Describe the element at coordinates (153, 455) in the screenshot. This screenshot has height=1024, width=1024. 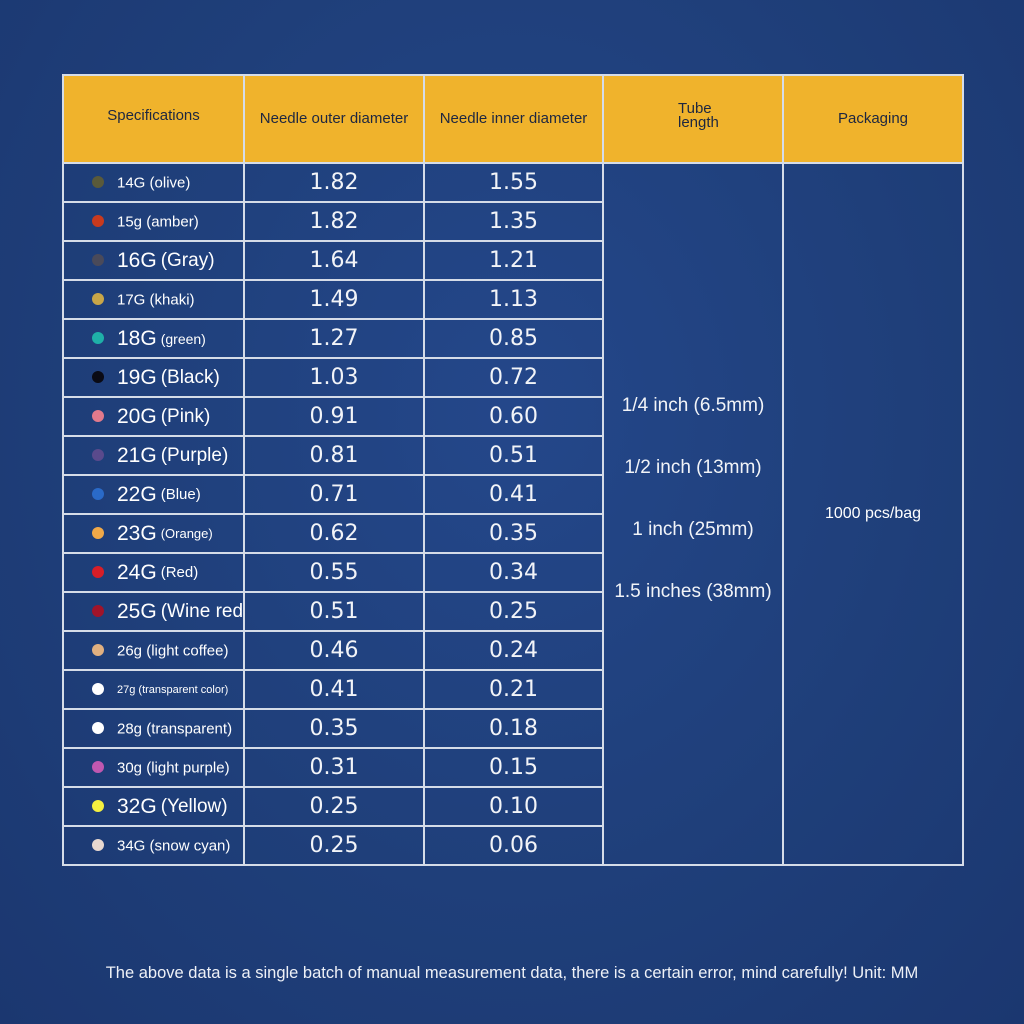
I see `spec-cell: 21G (Purple)` at that location.